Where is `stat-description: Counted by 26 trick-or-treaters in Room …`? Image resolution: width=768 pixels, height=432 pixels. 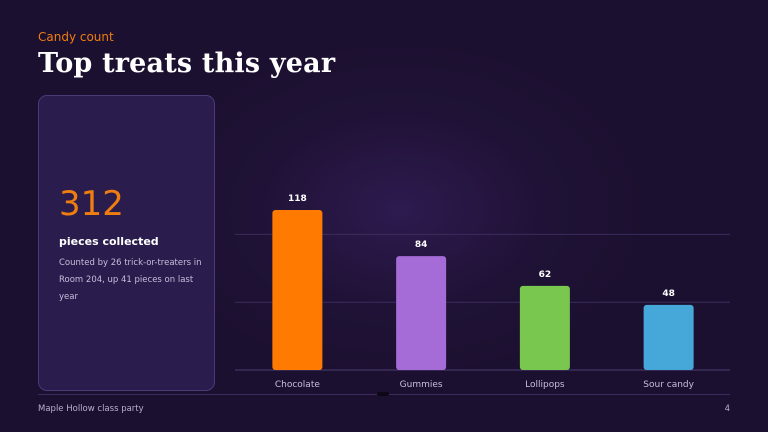 stat-description: Counted by 26 trick-or-treaters in Room … is located at coordinates (130, 280).